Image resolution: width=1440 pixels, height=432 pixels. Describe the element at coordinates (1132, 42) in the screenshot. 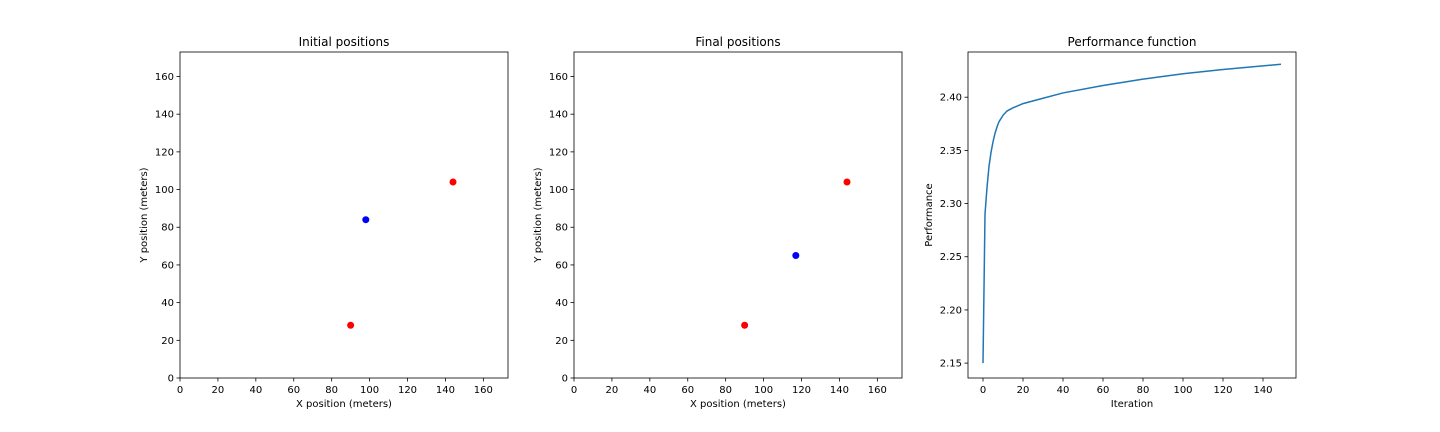

I see `chart-title: Performance function` at that location.